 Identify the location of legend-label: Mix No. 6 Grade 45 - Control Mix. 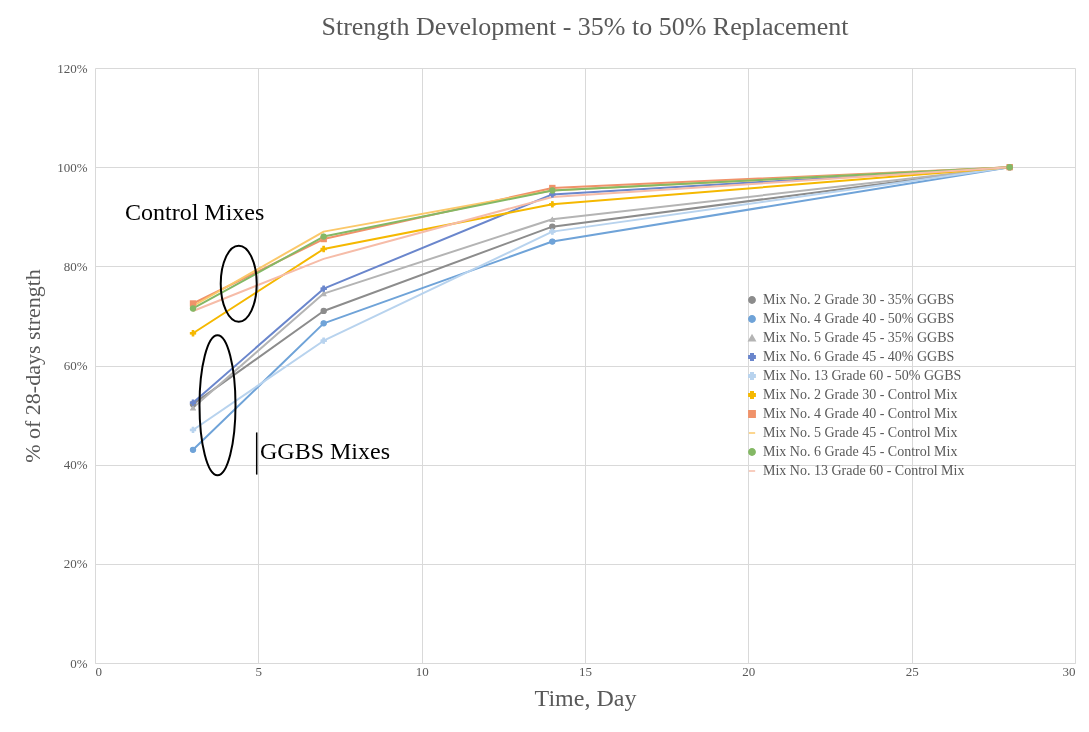
(860, 451).